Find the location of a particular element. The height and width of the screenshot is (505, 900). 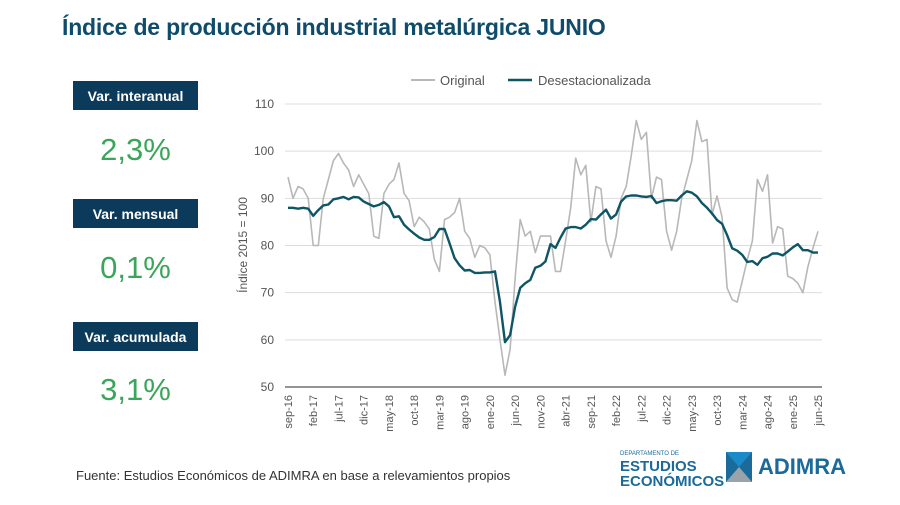

x-tick-label: dic-22 is located at coordinates (668, 410).